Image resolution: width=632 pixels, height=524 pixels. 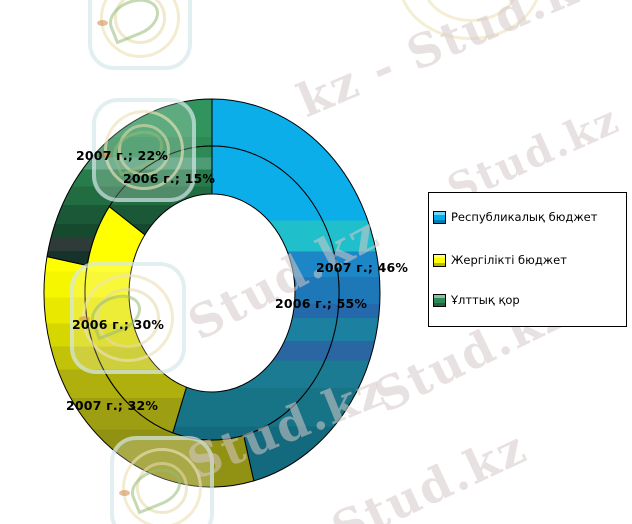 I want to click on data-label-2006-natfund: 2006 г.; 15%, so click(x=169, y=178).